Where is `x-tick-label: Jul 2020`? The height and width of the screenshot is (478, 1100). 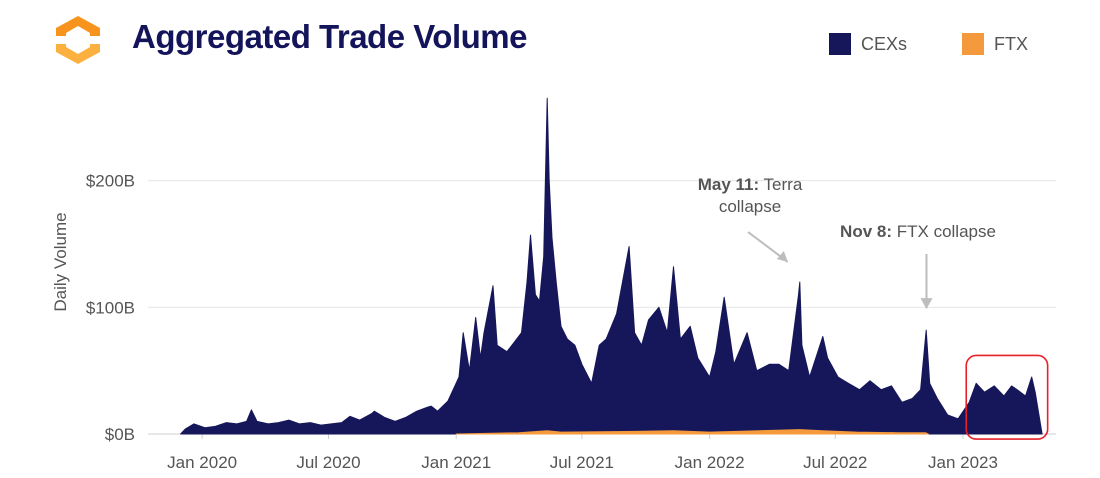 x-tick-label: Jul 2020 is located at coordinates (328, 462).